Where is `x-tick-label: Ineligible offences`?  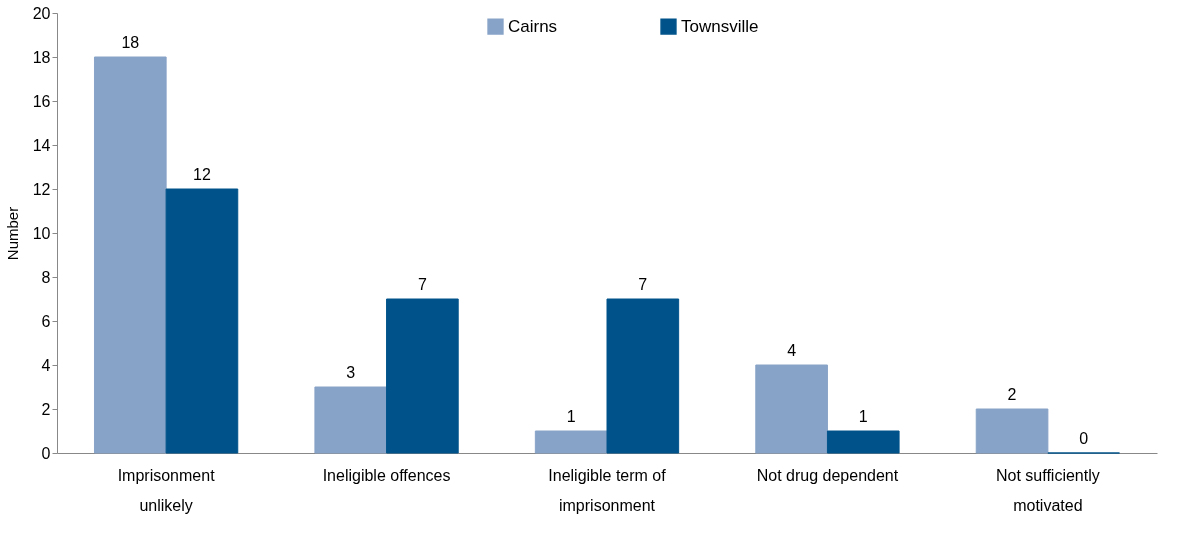
x-tick-label: Ineligible offences is located at coordinates (386, 475).